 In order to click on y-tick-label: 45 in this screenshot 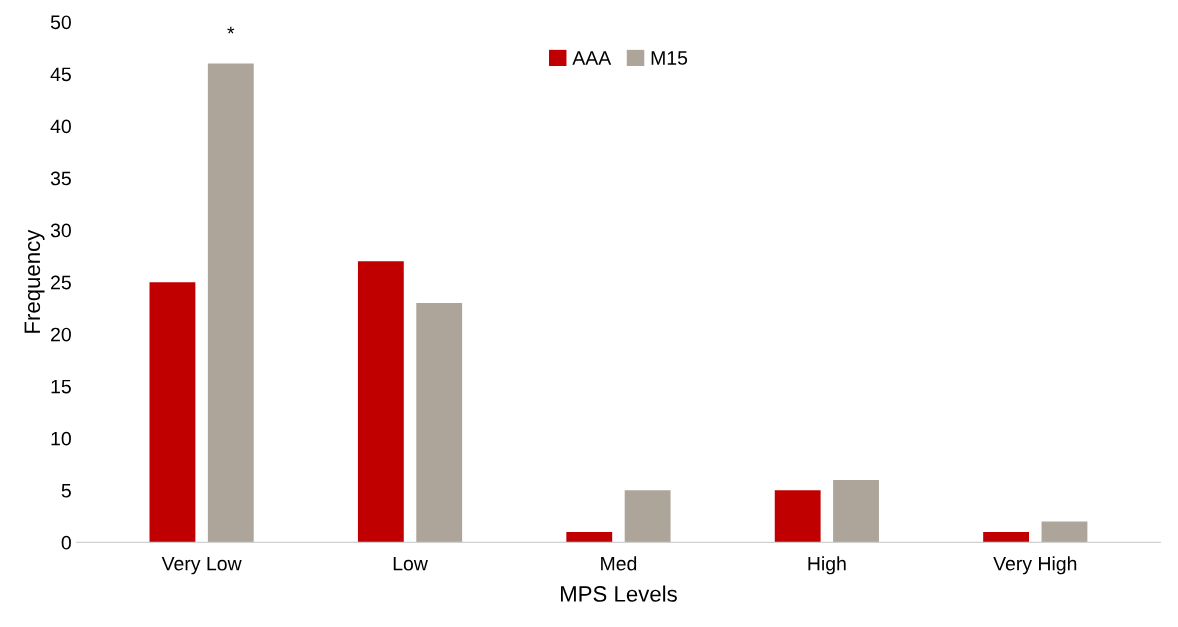, I will do `click(60, 74)`.